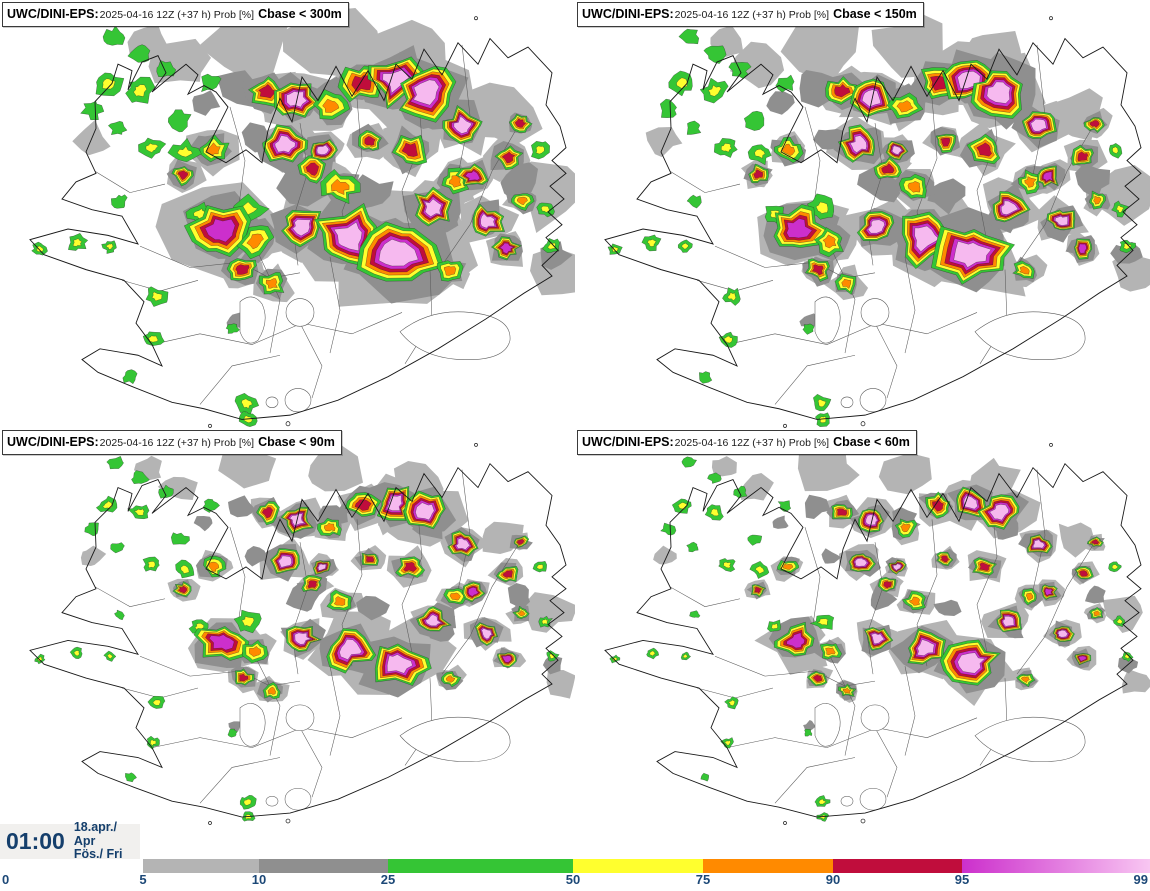 This screenshot has width=1150, height=891. What do you see at coordinates (703, 879) in the screenshot?
I see `legend-tick-75: 75` at bounding box center [703, 879].